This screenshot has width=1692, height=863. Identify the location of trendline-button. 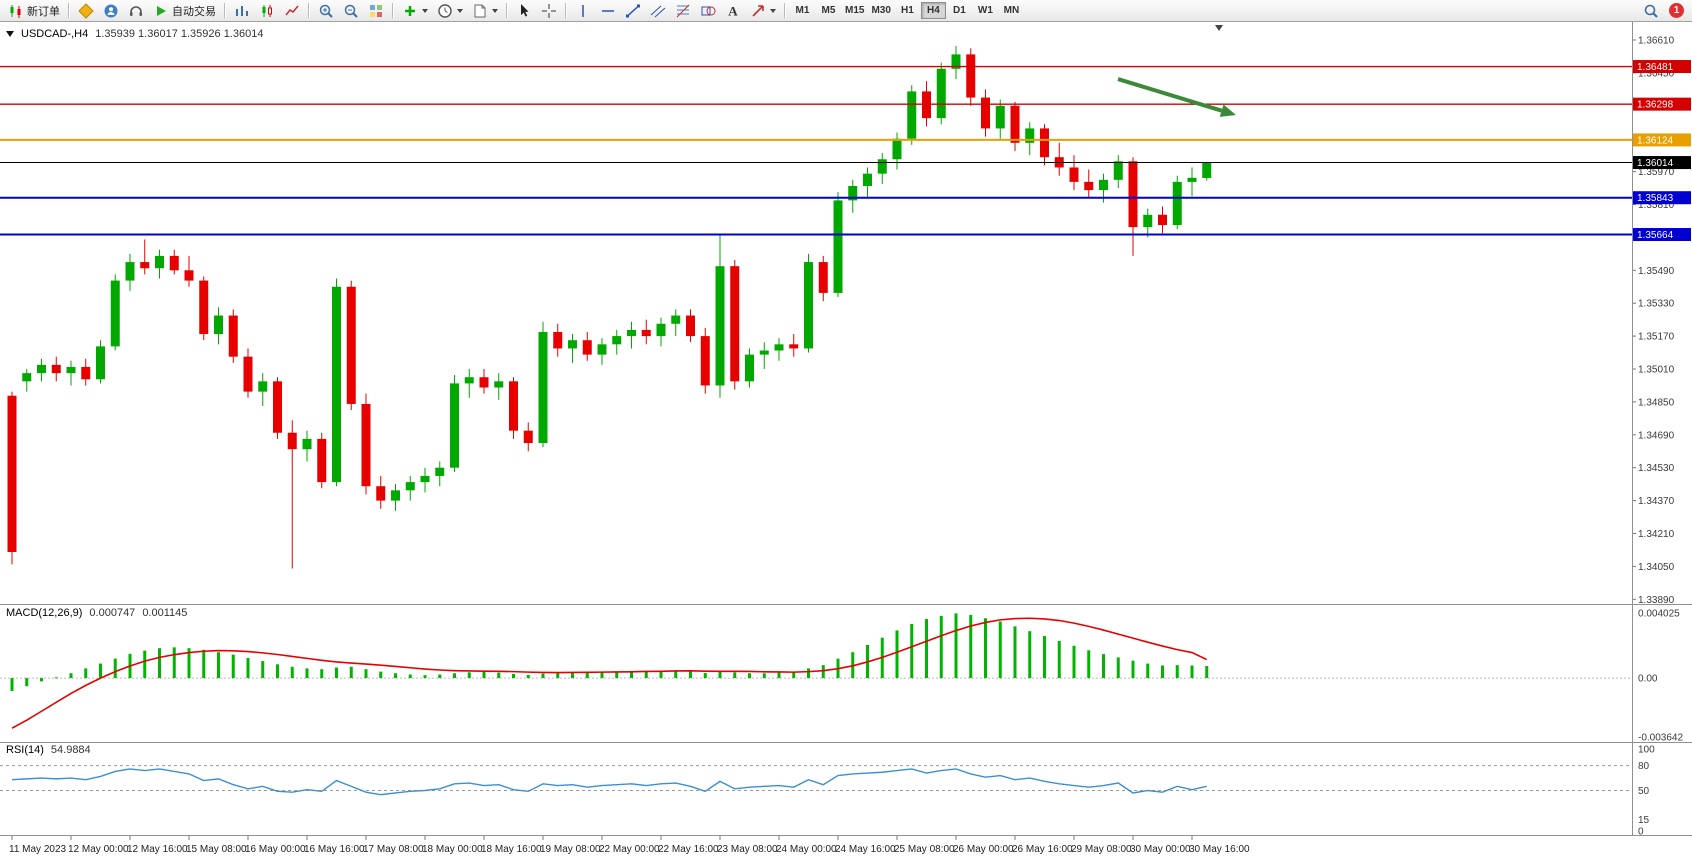
(633, 10).